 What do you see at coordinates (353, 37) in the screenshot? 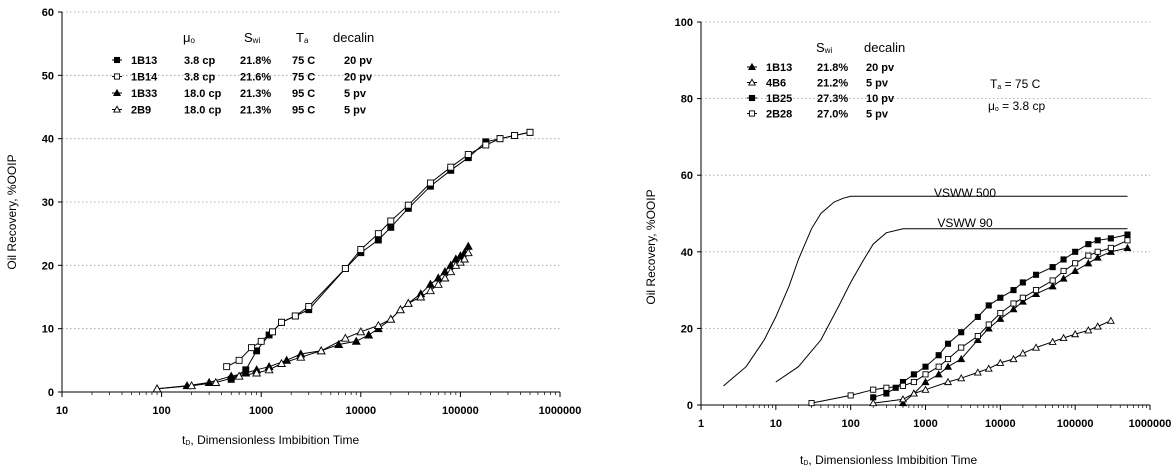
I see `legend-header: decalin` at bounding box center [353, 37].